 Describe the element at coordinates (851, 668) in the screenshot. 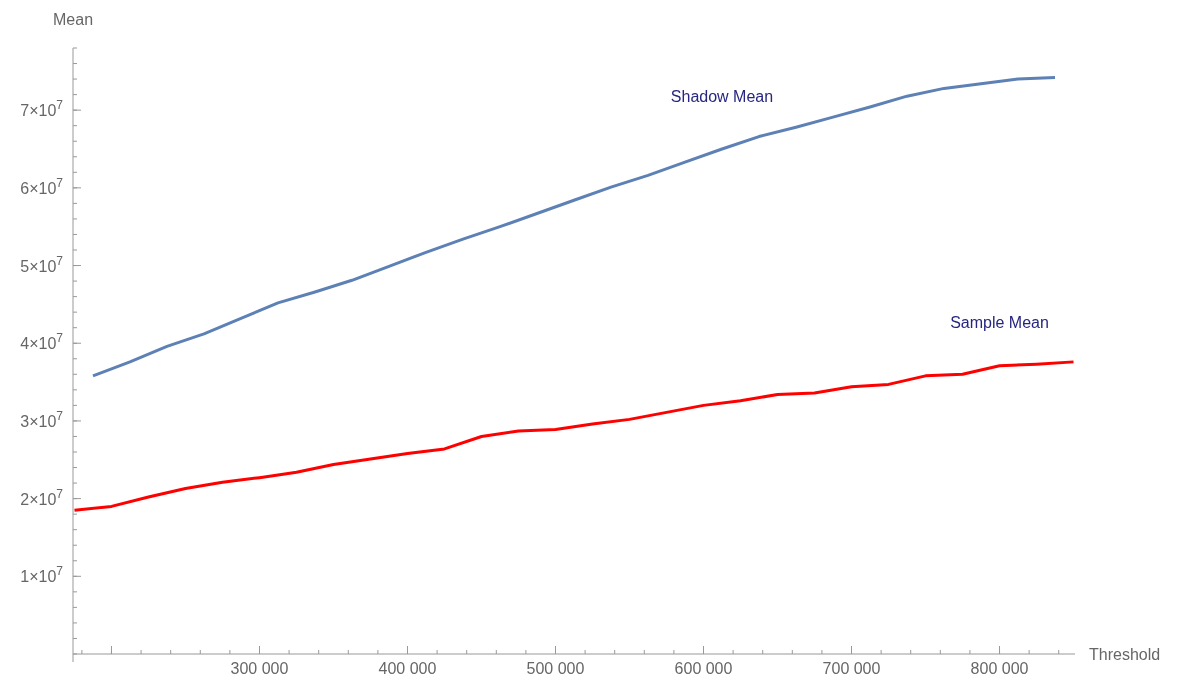

I see `x-tick-label: 700 000` at that location.